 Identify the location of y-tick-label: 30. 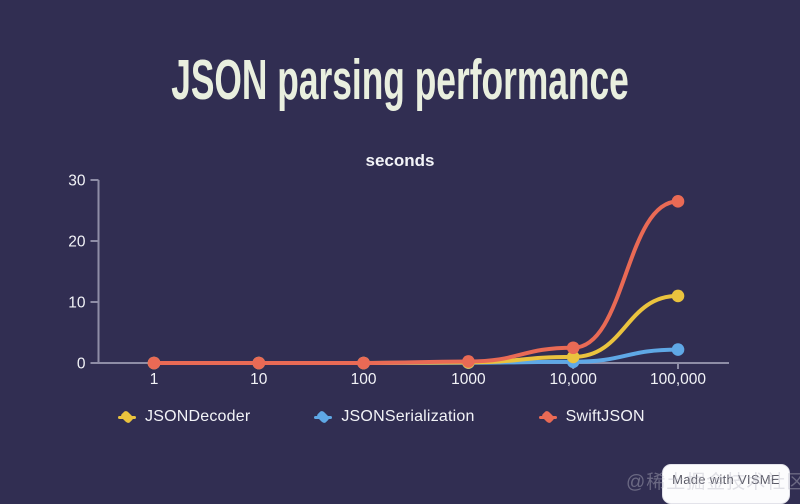
(77, 181).